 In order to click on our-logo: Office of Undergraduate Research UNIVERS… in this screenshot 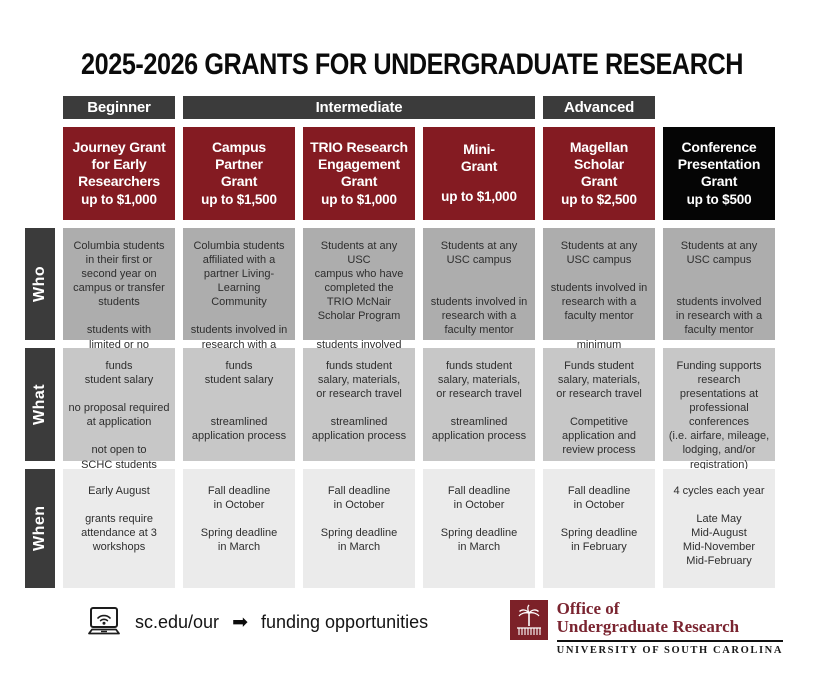, I will do `click(646, 627)`.